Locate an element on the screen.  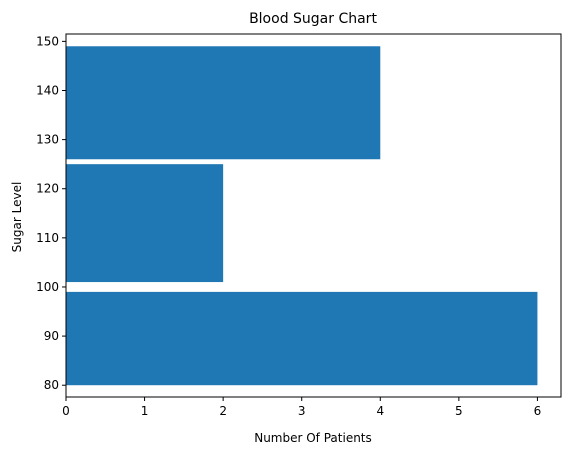
y-tick-label: 90 is located at coordinates (51, 336).